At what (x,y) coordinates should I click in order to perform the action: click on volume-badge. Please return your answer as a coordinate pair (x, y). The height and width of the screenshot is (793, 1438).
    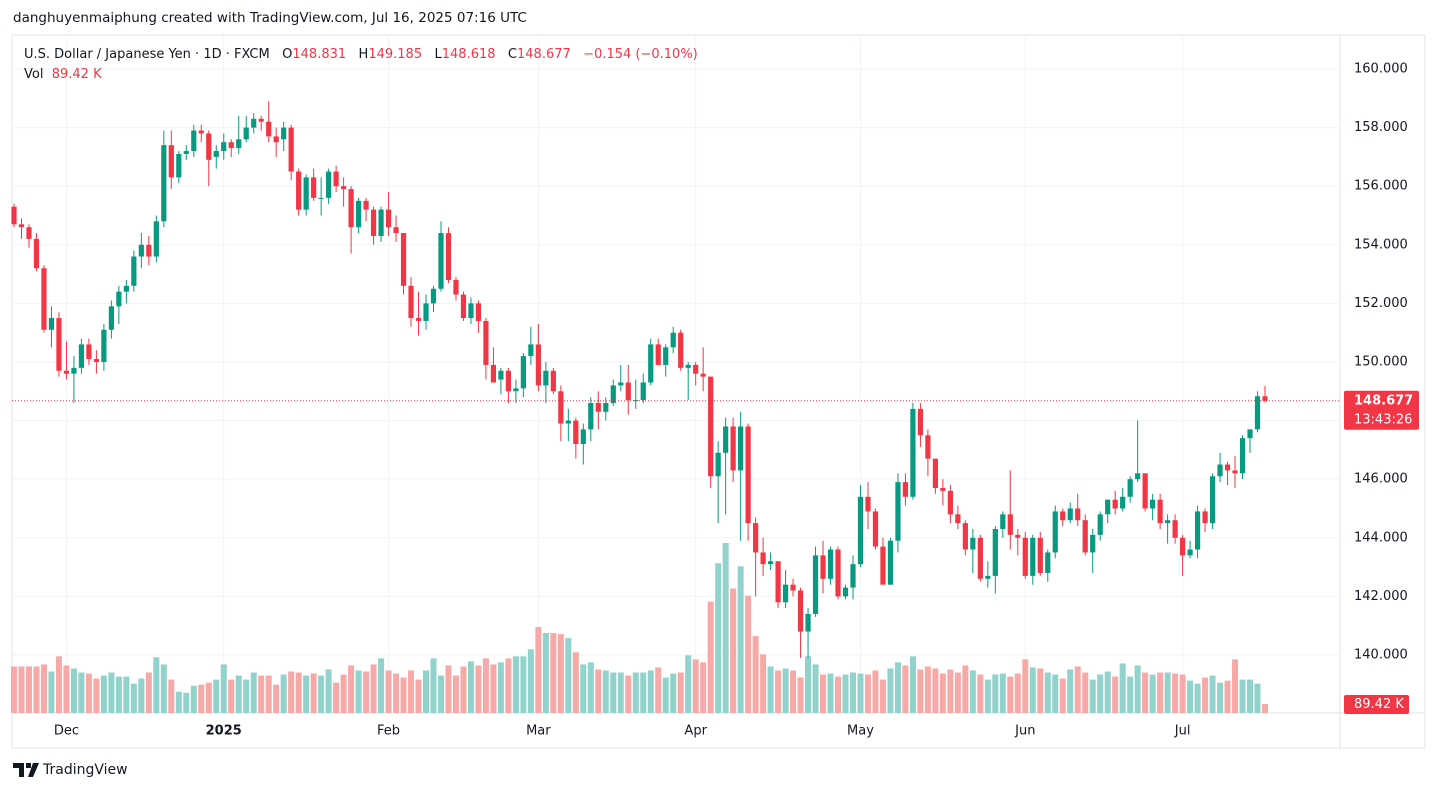
    Looking at the image, I should click on (1376, 704).